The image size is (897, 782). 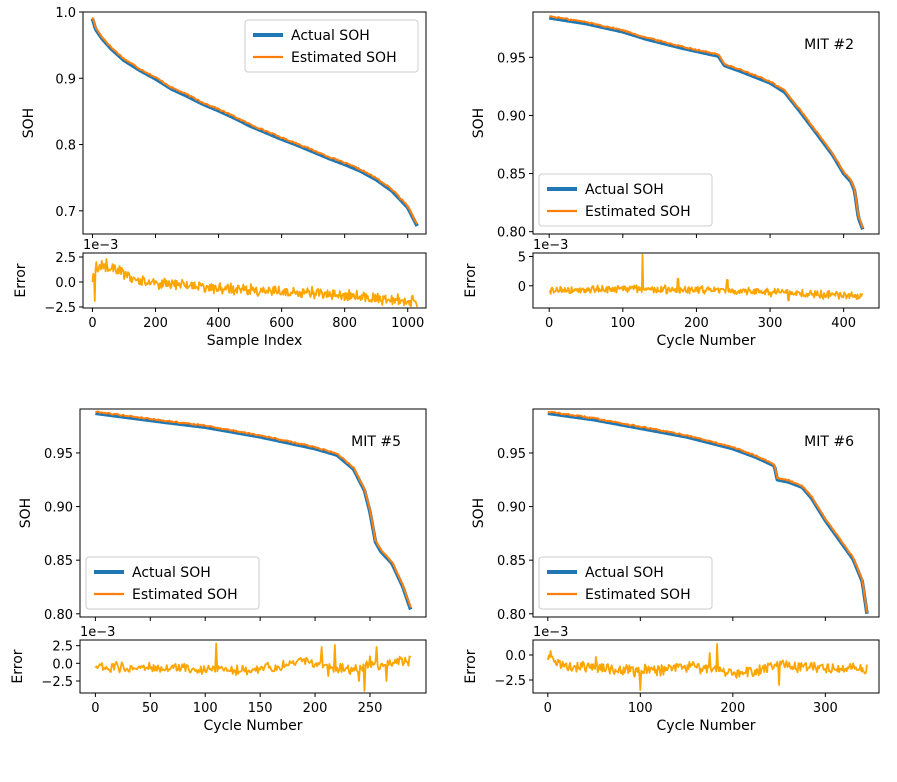 What do you see at coordinates (150, 708) in the screenshot?
I see `x-tick-label: 50` at bounding box center [150, 708].